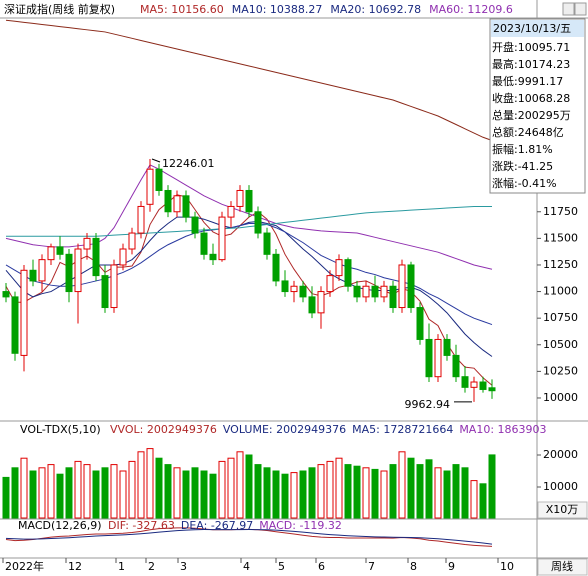  Describe the element at coordinates (524, 183) in the screenshot. I see `info-row: 涨幅:-0.41%` at that location.